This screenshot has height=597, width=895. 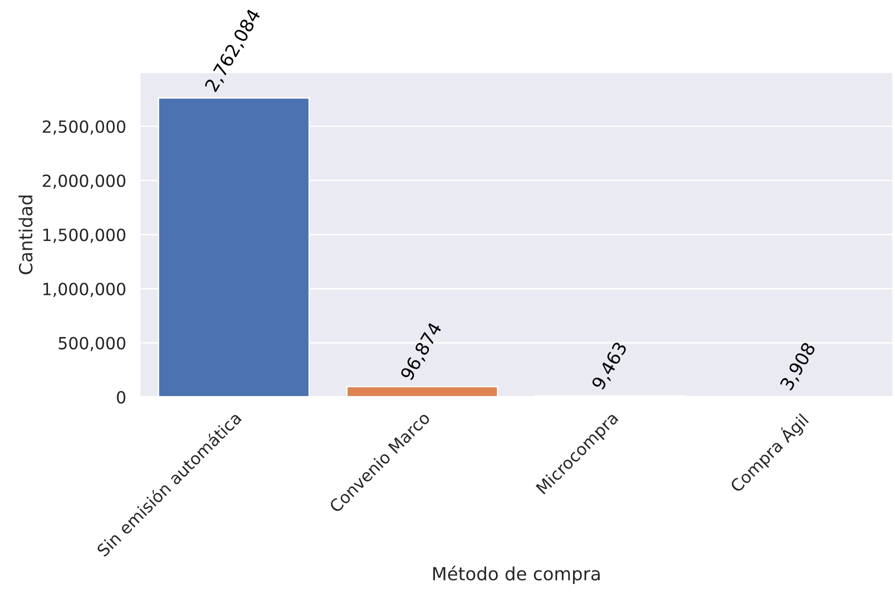 I want to click on x-axis-title: Método de compra, so click(x=516, y=575).